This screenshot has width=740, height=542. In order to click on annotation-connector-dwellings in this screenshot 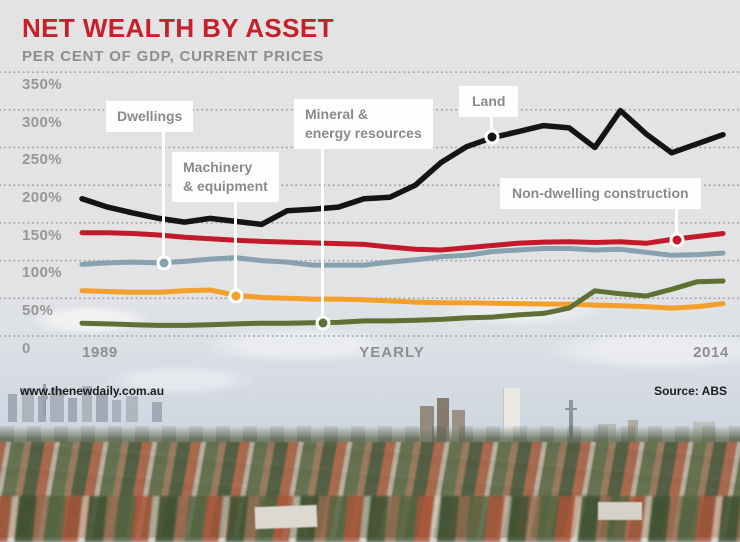, I will do `click(163, 191)`.